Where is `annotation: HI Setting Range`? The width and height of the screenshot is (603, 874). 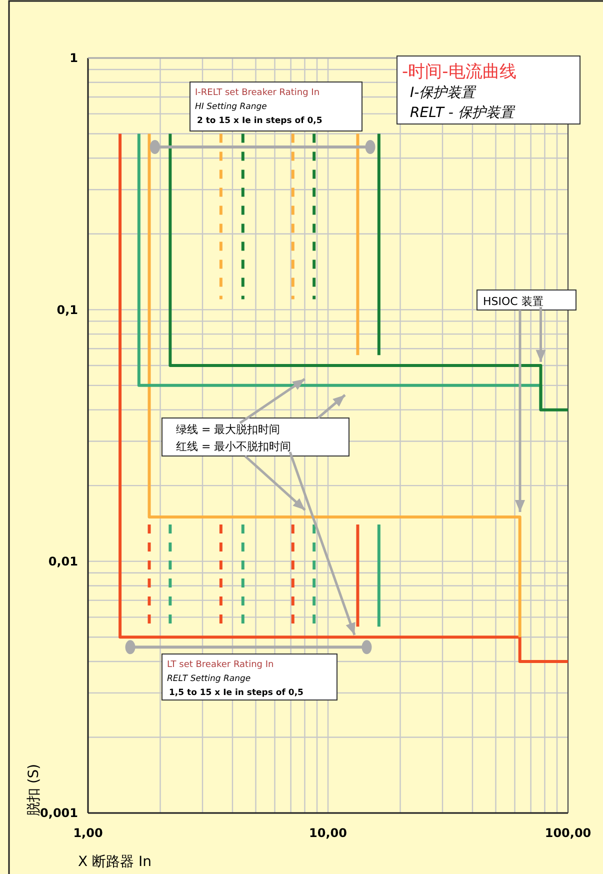
annotation: HI Setting Range is located at coordinates (231, 107).